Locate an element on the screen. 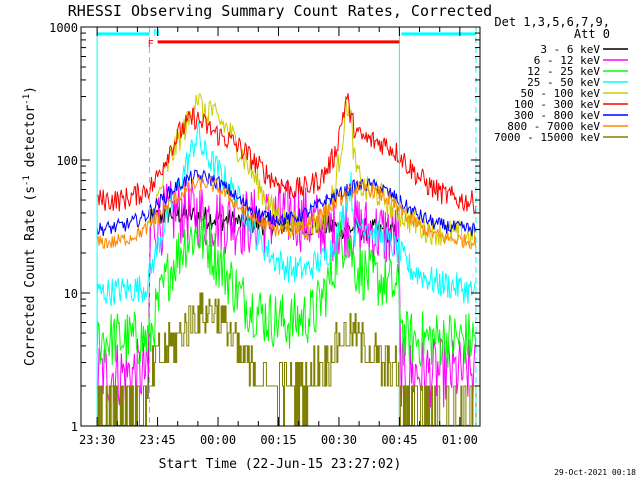 The height and width of the screenshot is (480, 640). legend-label: 3 - 6 keV is located at coordinates (570, 49).